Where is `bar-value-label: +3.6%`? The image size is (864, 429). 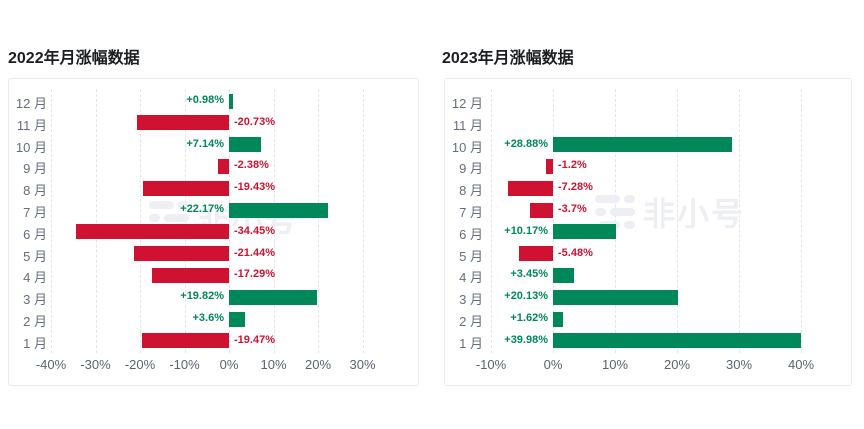 bar-value-label: +3.6% is located at coordinates (208, 318).